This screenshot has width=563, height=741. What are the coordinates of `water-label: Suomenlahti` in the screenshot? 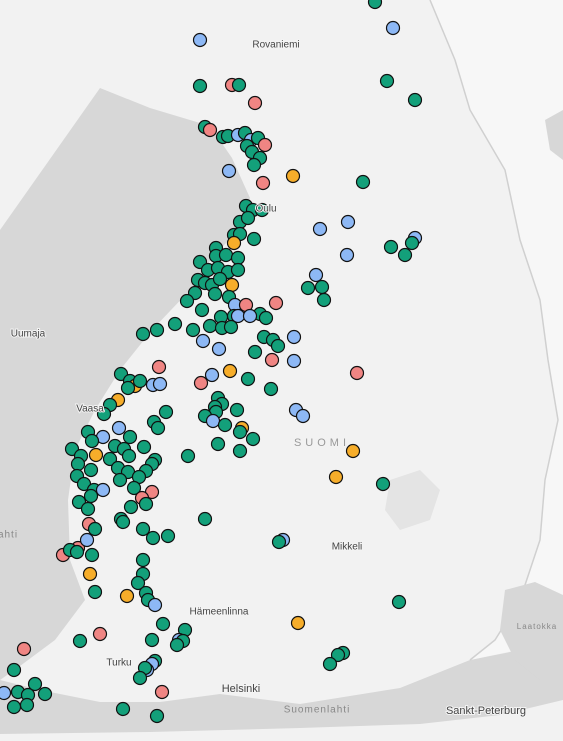 It's located at (317, 710).